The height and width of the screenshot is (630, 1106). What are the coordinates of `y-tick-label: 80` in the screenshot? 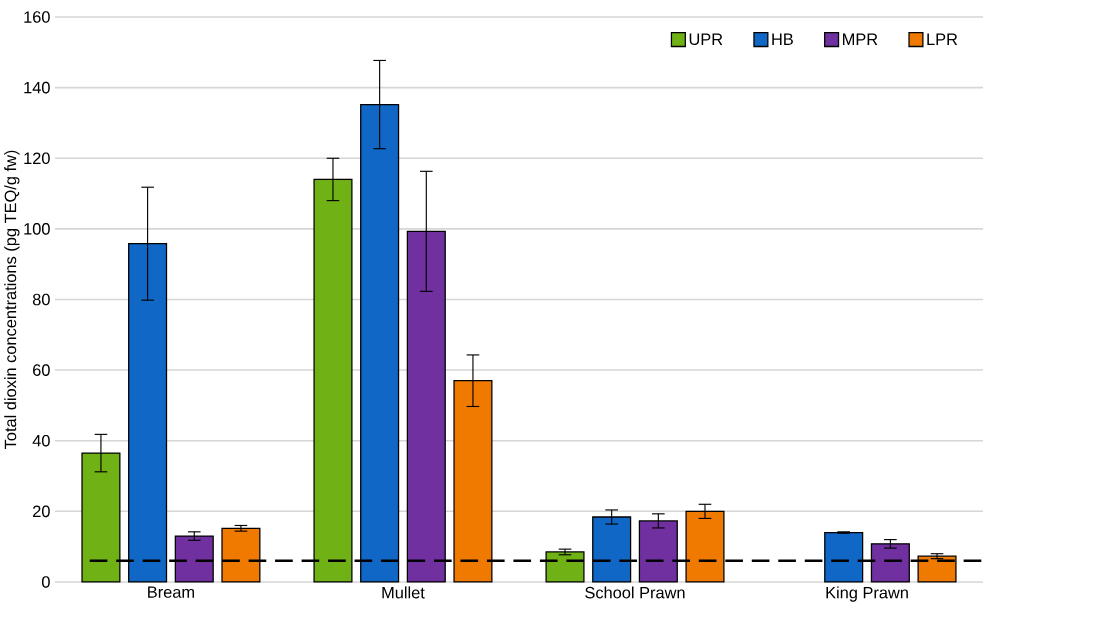 It's located at (41, 299).